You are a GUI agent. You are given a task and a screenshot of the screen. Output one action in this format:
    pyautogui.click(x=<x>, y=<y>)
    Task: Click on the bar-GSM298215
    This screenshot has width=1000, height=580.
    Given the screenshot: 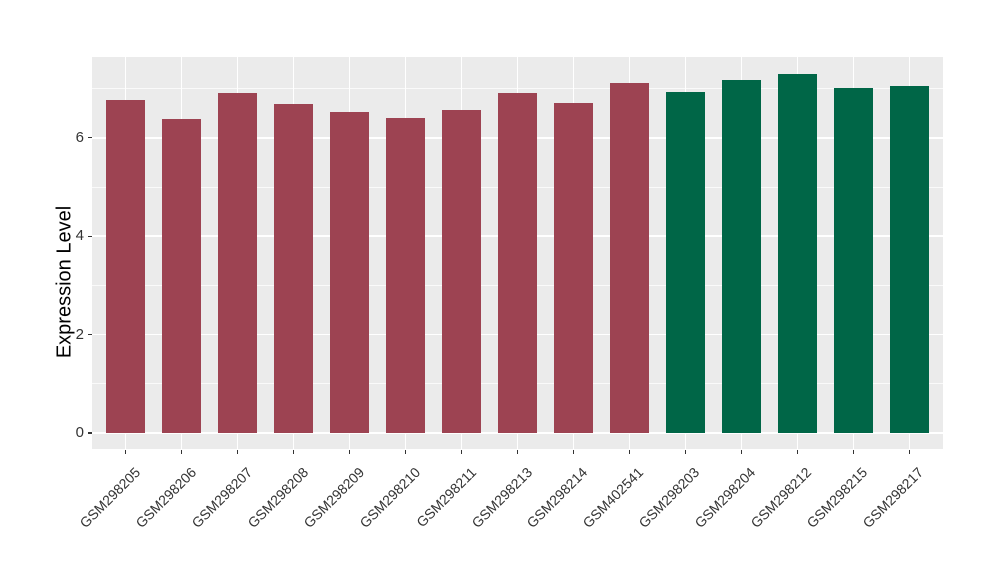 What is the action you would take?
    pyautogui.click(x=853, y=260)
    